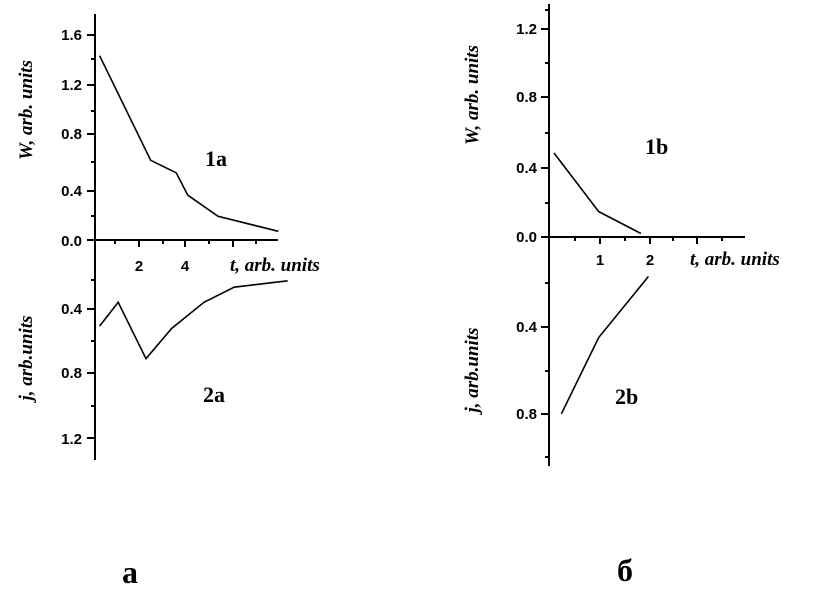  What do you see at coordinates (472, 371) in the screenshot?
I see `panel-b-bottom-y-axis-label: j, arb.units` at bounding box center [472, 371].